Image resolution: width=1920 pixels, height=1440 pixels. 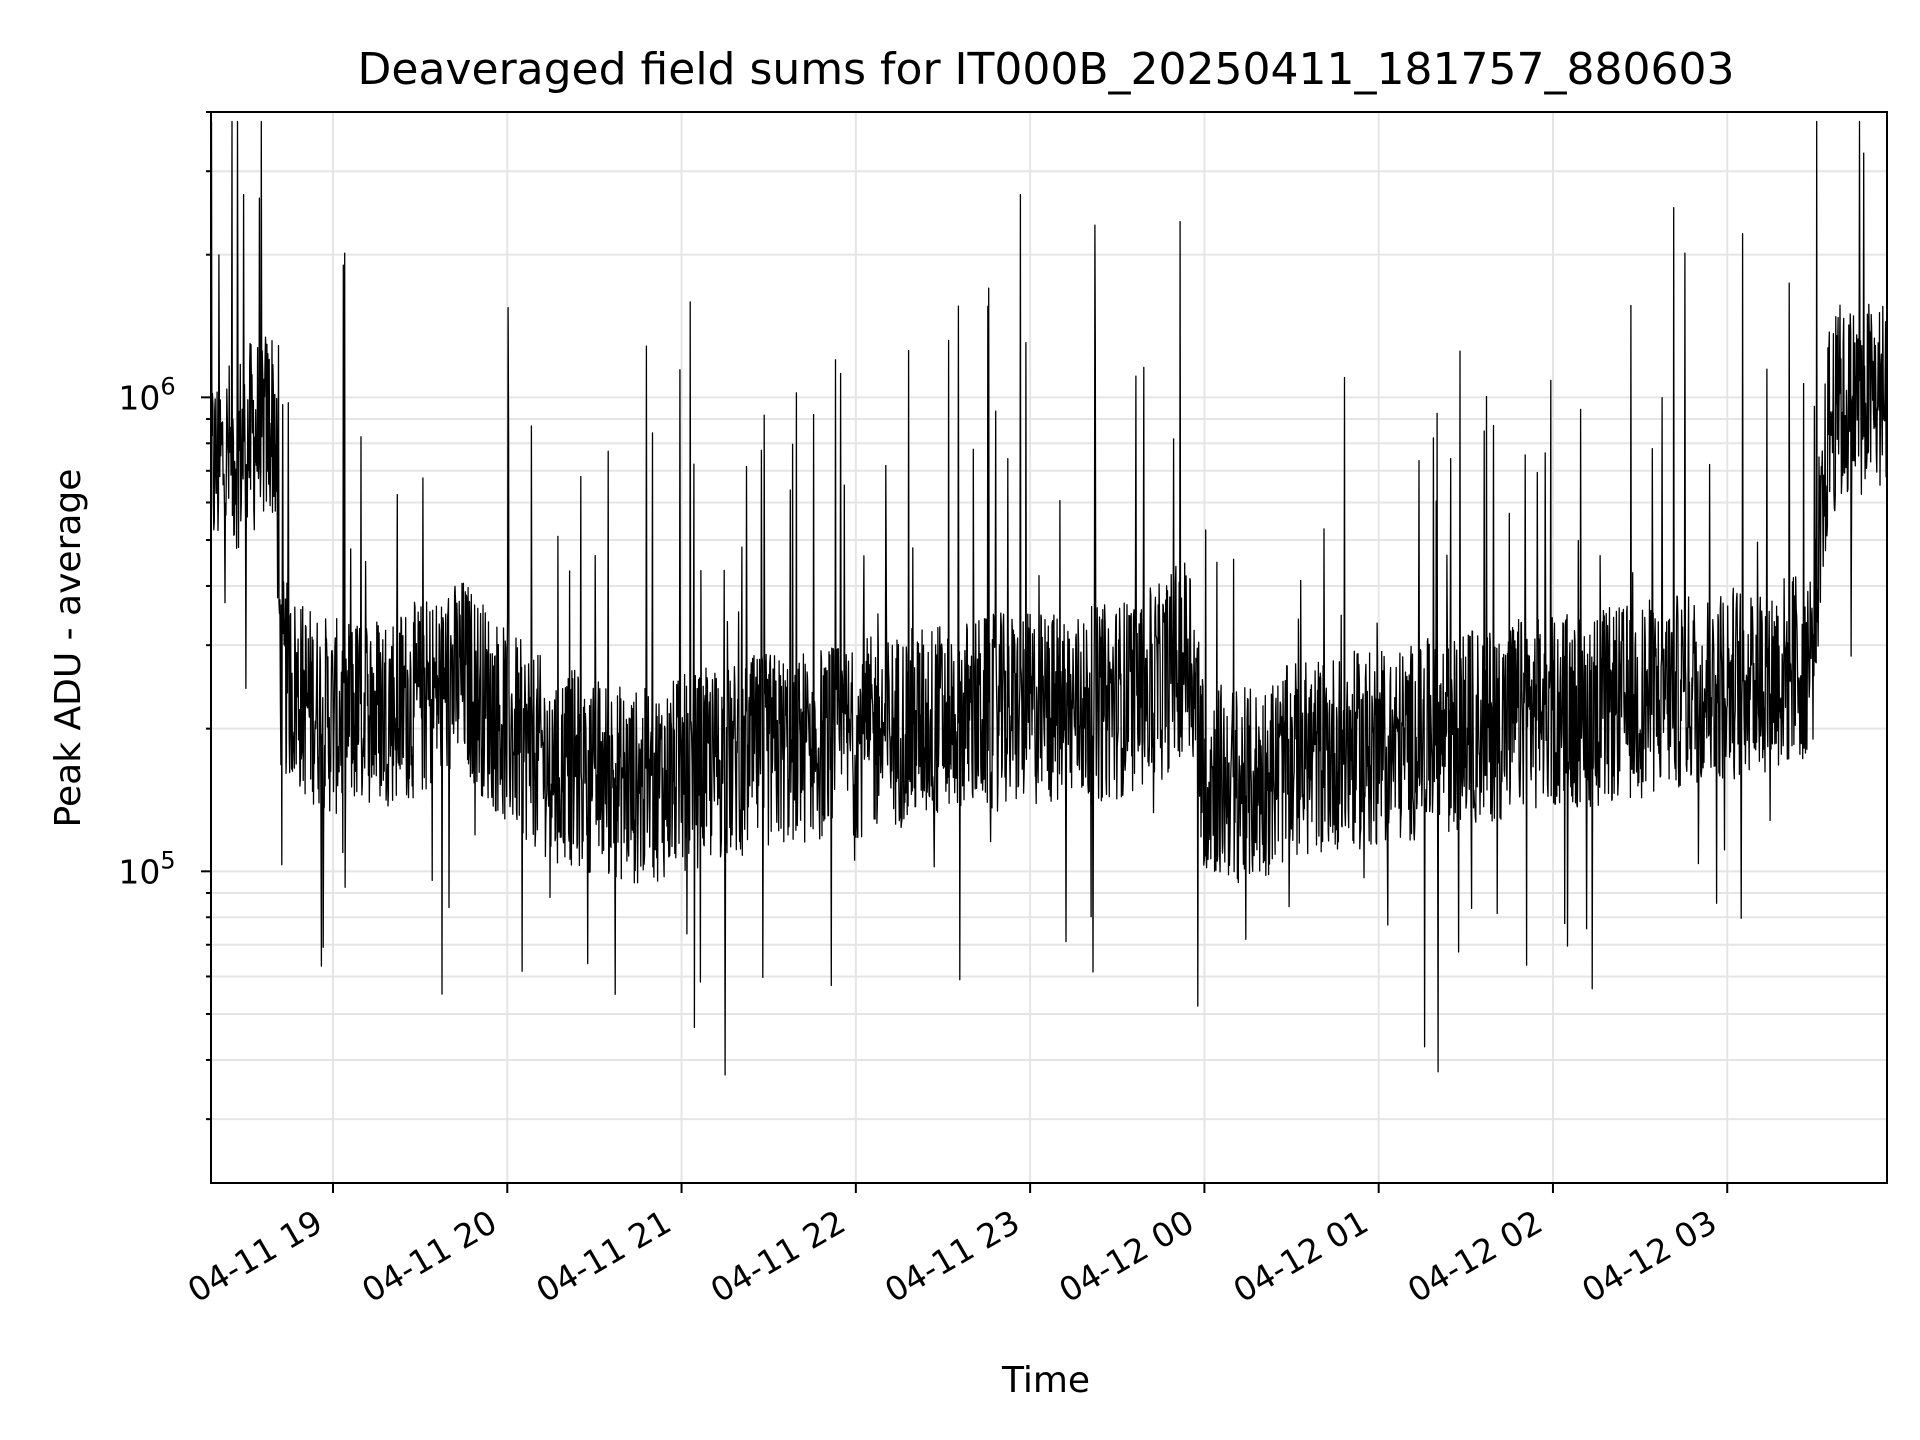 I want to click on y-axis-label: Peak ADU - average, so click(x=68, y=648).